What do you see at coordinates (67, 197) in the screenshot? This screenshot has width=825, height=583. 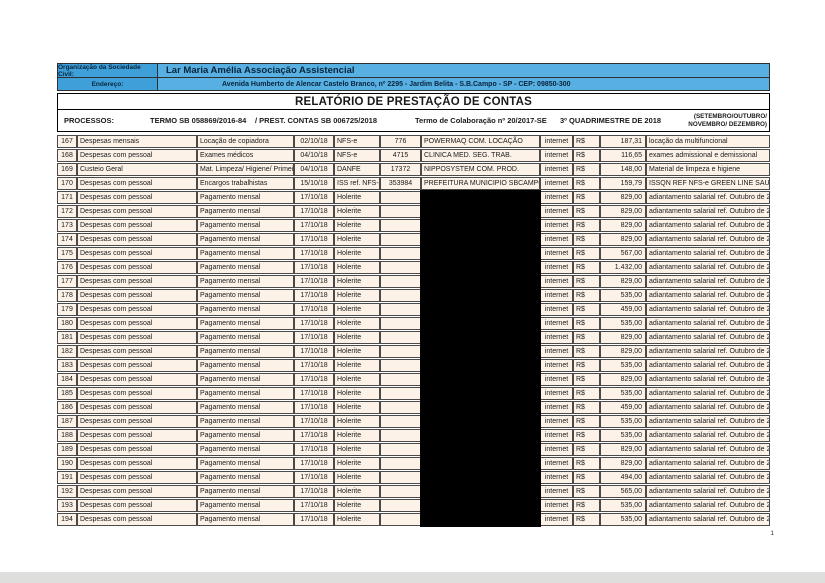 I see `cell-num: 171` at bounding box center [67, 197].